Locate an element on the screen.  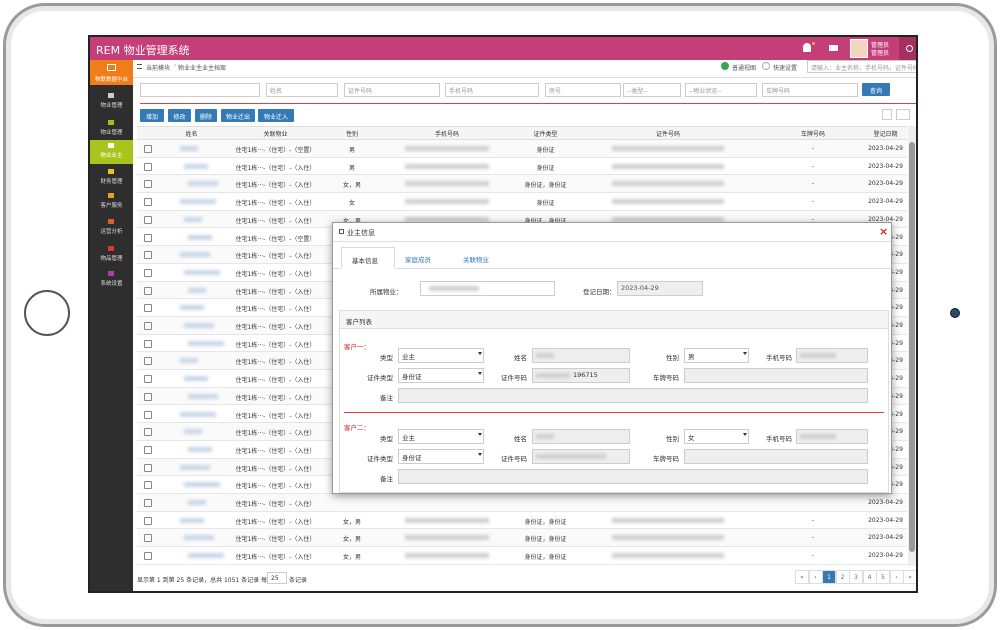
select: 业主 is located at coordinates (441, 355).